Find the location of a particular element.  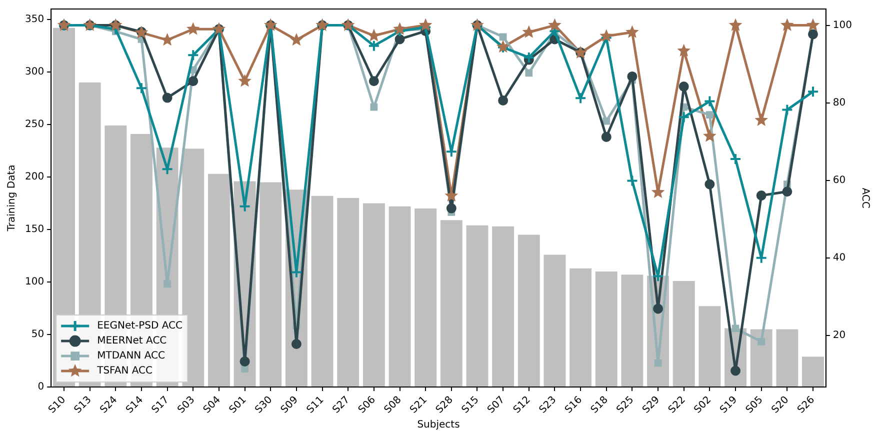

y-tick-label: 250 is located at coordinates (34, 124).